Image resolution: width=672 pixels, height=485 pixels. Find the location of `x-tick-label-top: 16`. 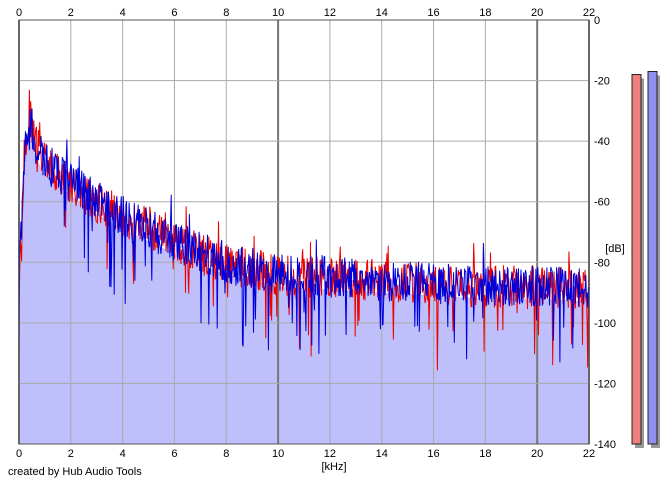

x-tick-label-top: 16 is located at coordinates (433, 13).